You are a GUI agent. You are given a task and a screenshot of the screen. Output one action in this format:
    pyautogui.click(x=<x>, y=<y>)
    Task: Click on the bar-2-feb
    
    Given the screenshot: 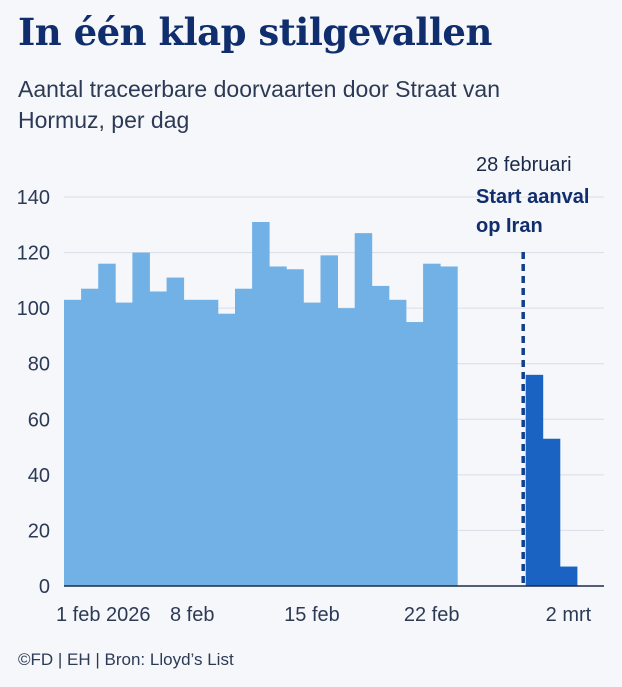 What is the action you would take?
    pyautogui.click(x=90, y=437)
    